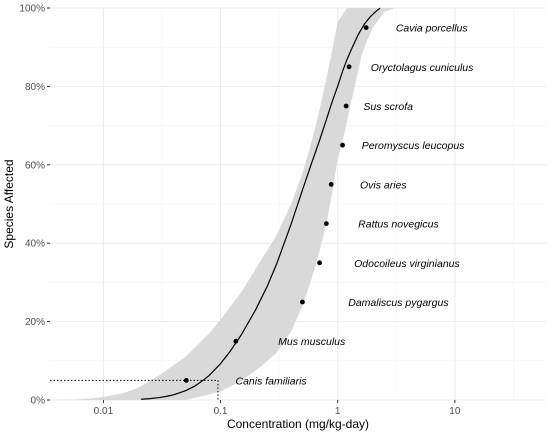 The height and width of the screenshot is (434, 550). What do you see at coordinates (9, 203) in the screenshot?
I see `y-axis-title: Species Affected` at bounding box center [9, 203].